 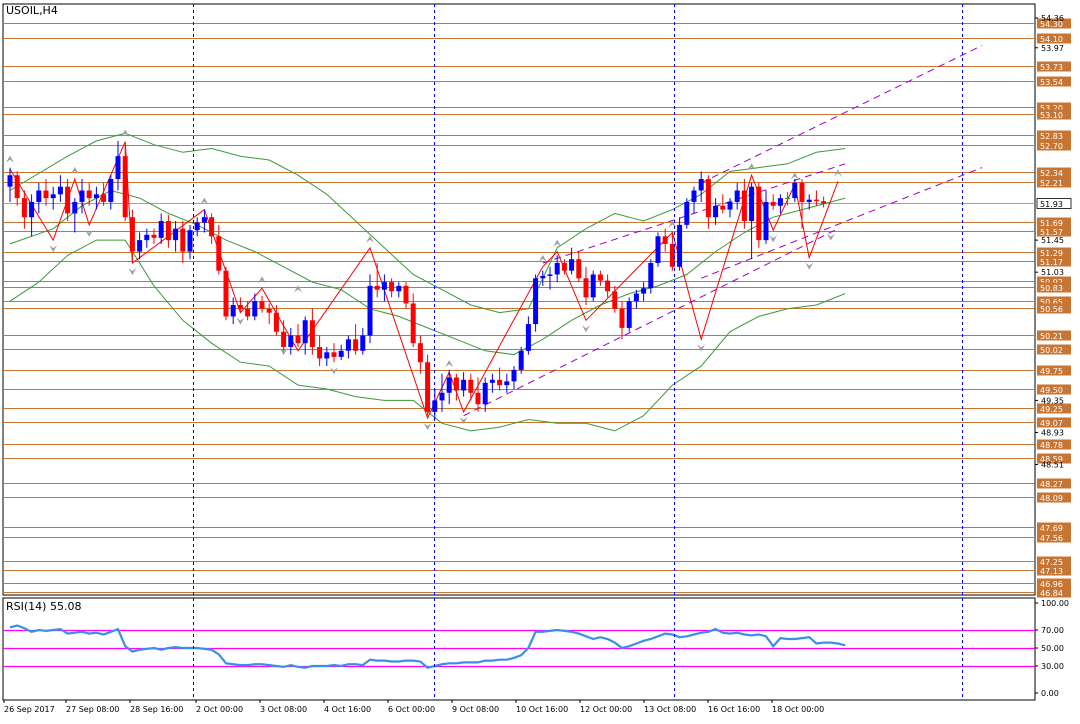 What do you see at coordinates (411, 709) in the screenshot?
I see `time-axis-label: 6 Oct 00:00` at bounding box center [411, 709].